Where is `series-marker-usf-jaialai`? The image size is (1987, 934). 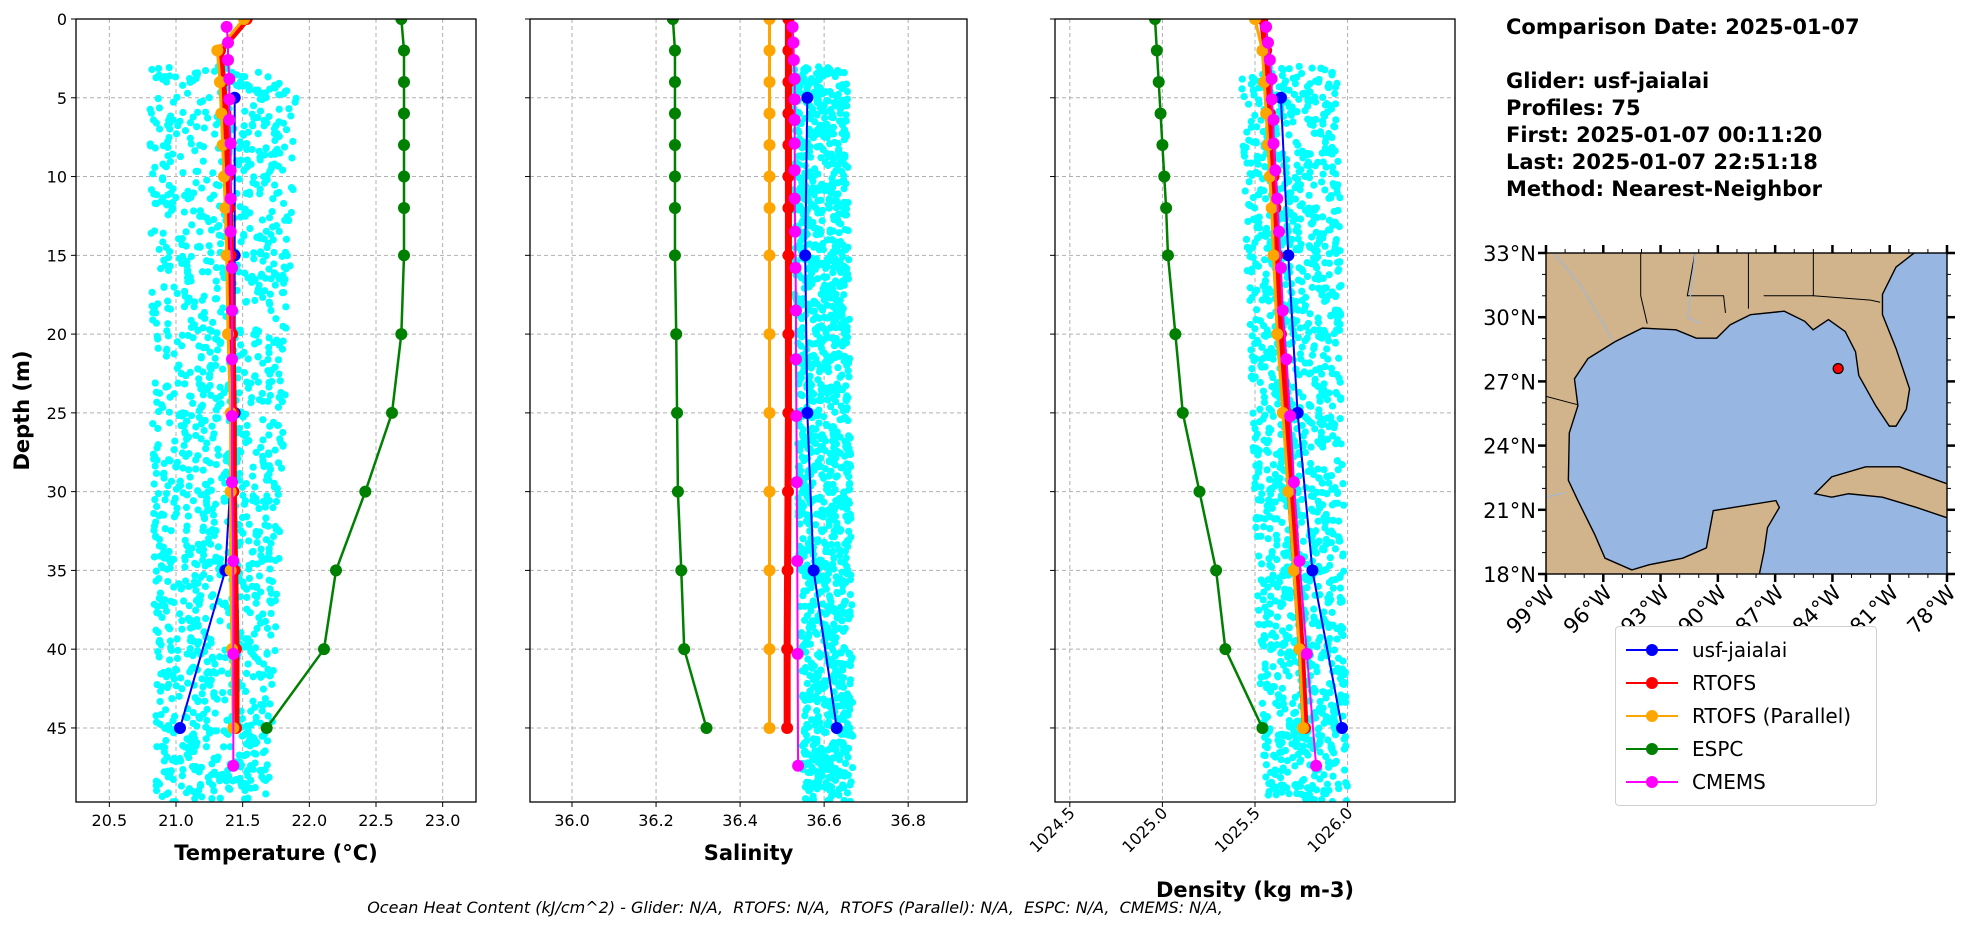 series-marker-usf-jaialai is located at coordinates (1342, 727).